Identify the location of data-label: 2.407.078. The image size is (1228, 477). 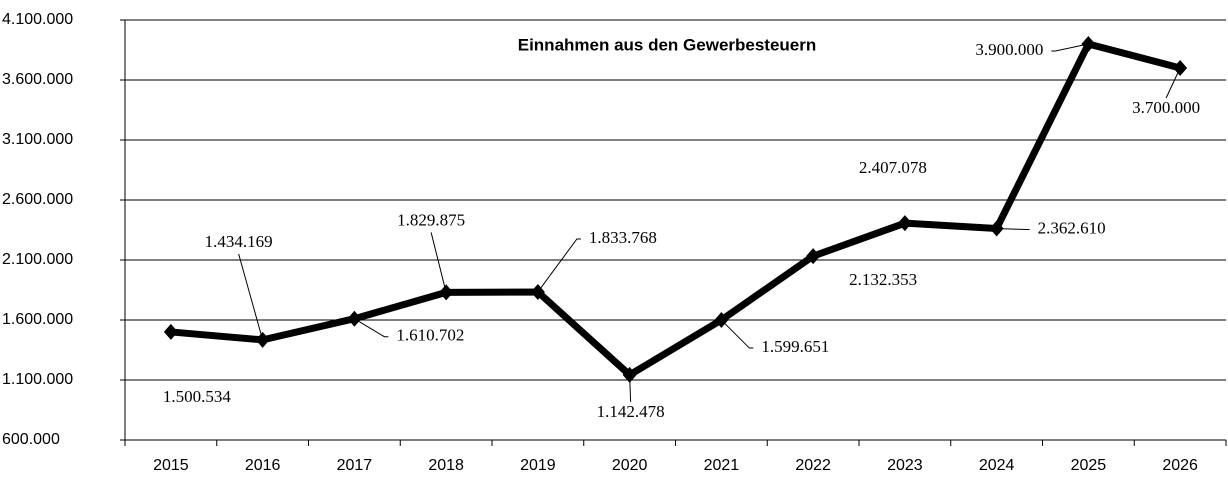
(893, 167).